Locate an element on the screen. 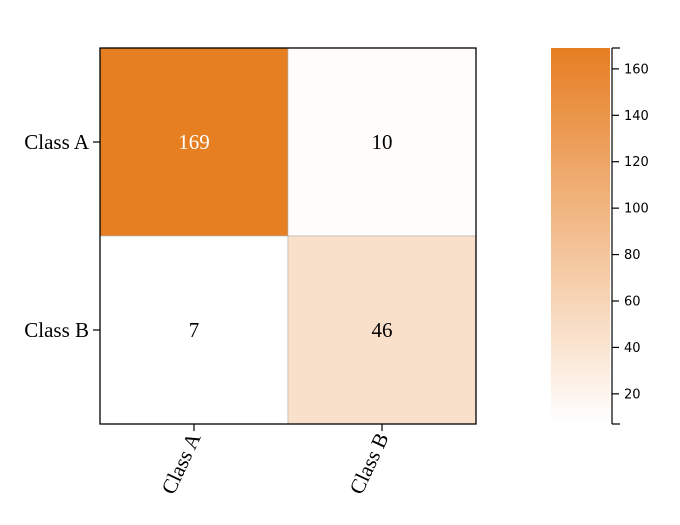  colorbar-tick-label: 140 is located at coordinates (636, 116).